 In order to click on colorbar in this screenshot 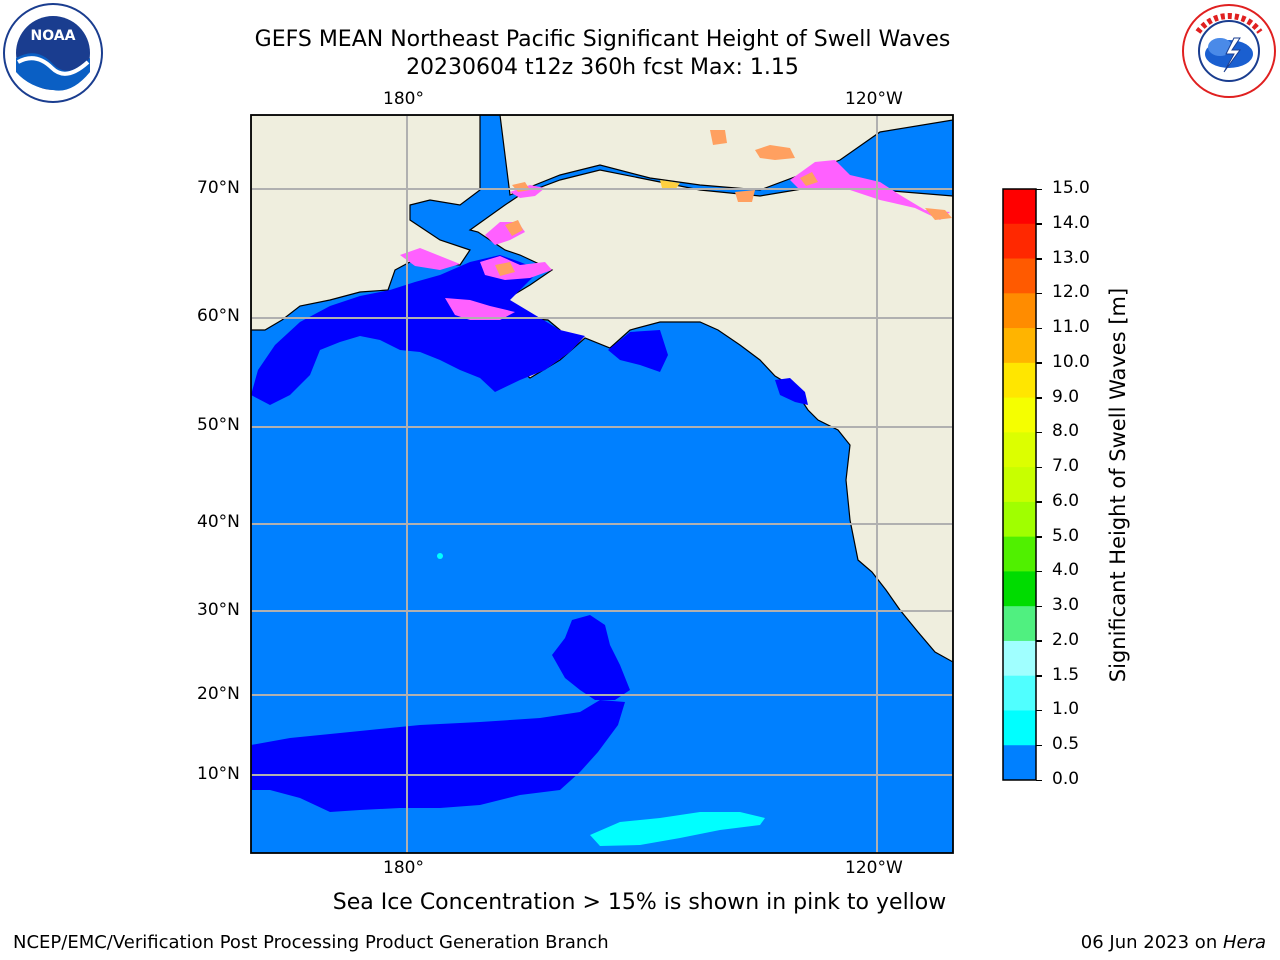, I will do `click(1019, 484)`.